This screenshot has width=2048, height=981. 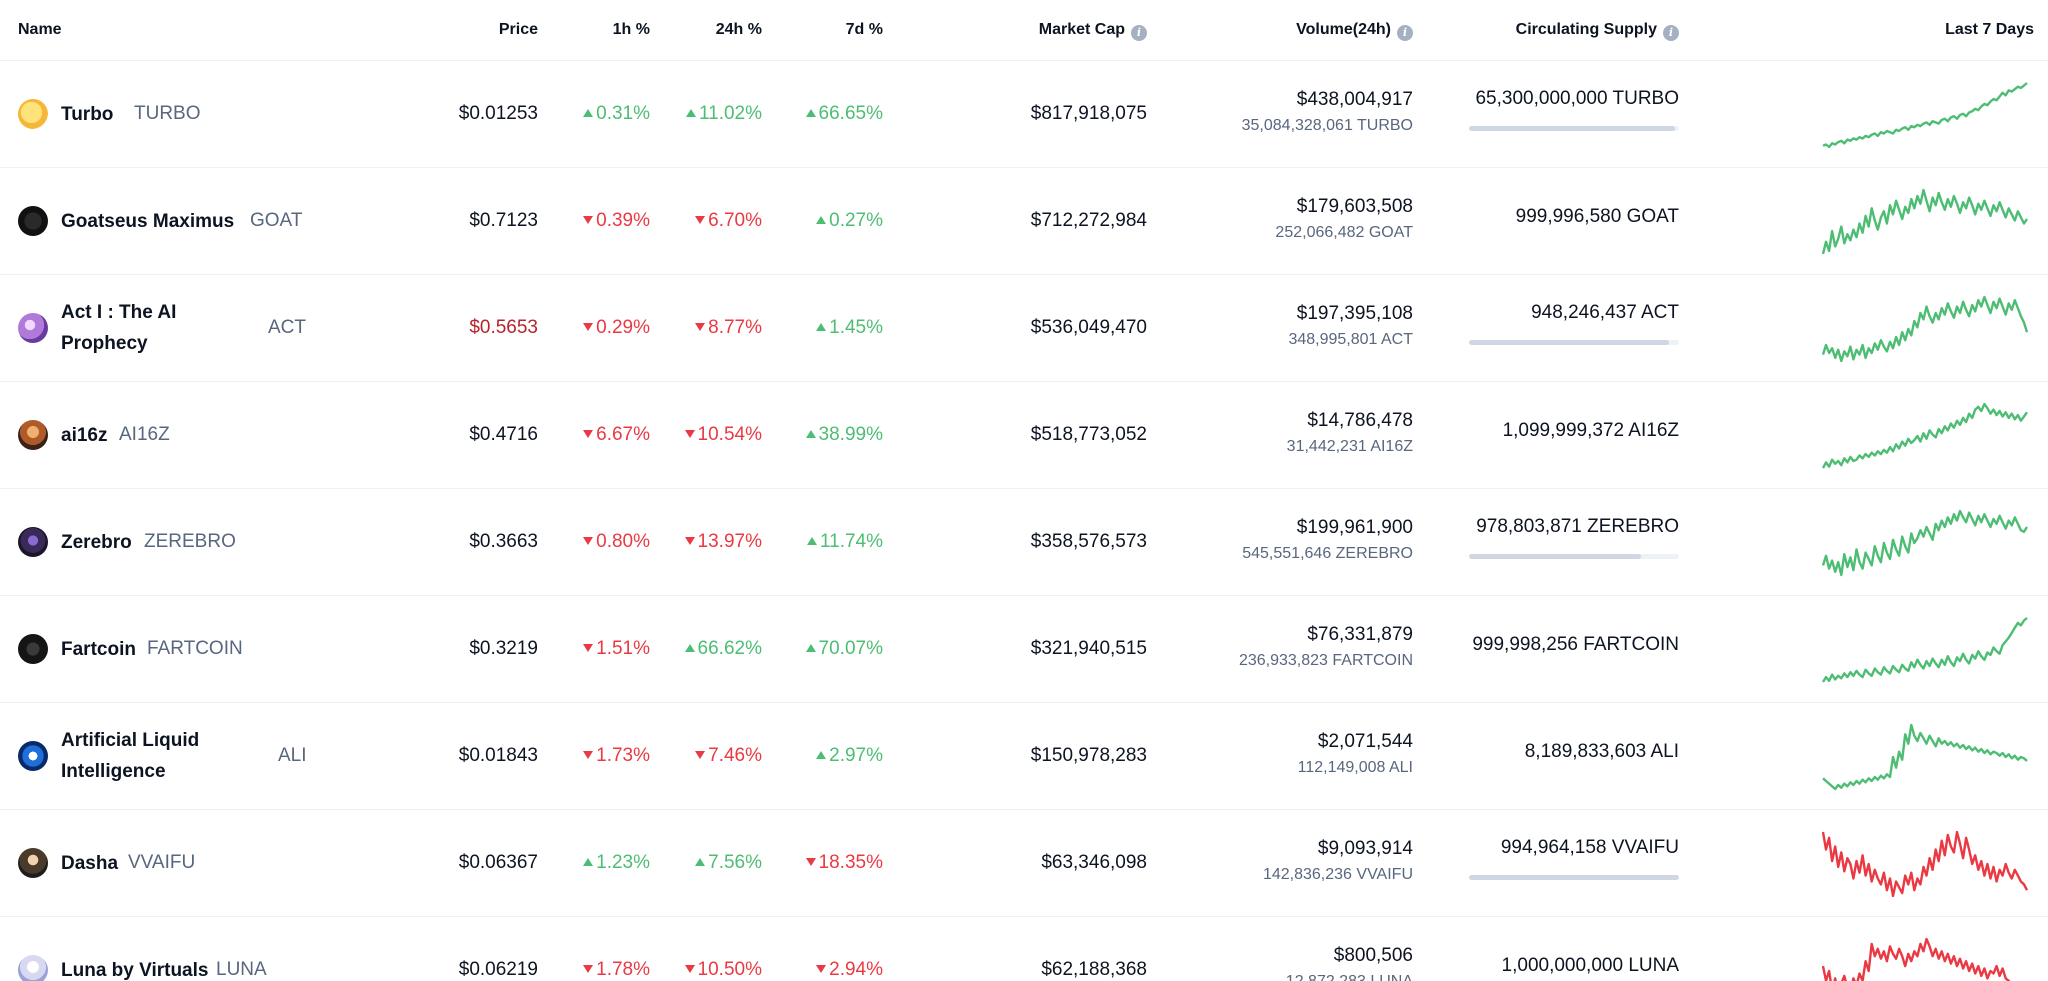 What do you see at coordinates (141, 756) in the screenshot?
I see `coin-name: Artificial Liquid Intelligence` at bounding box center [141, 756].